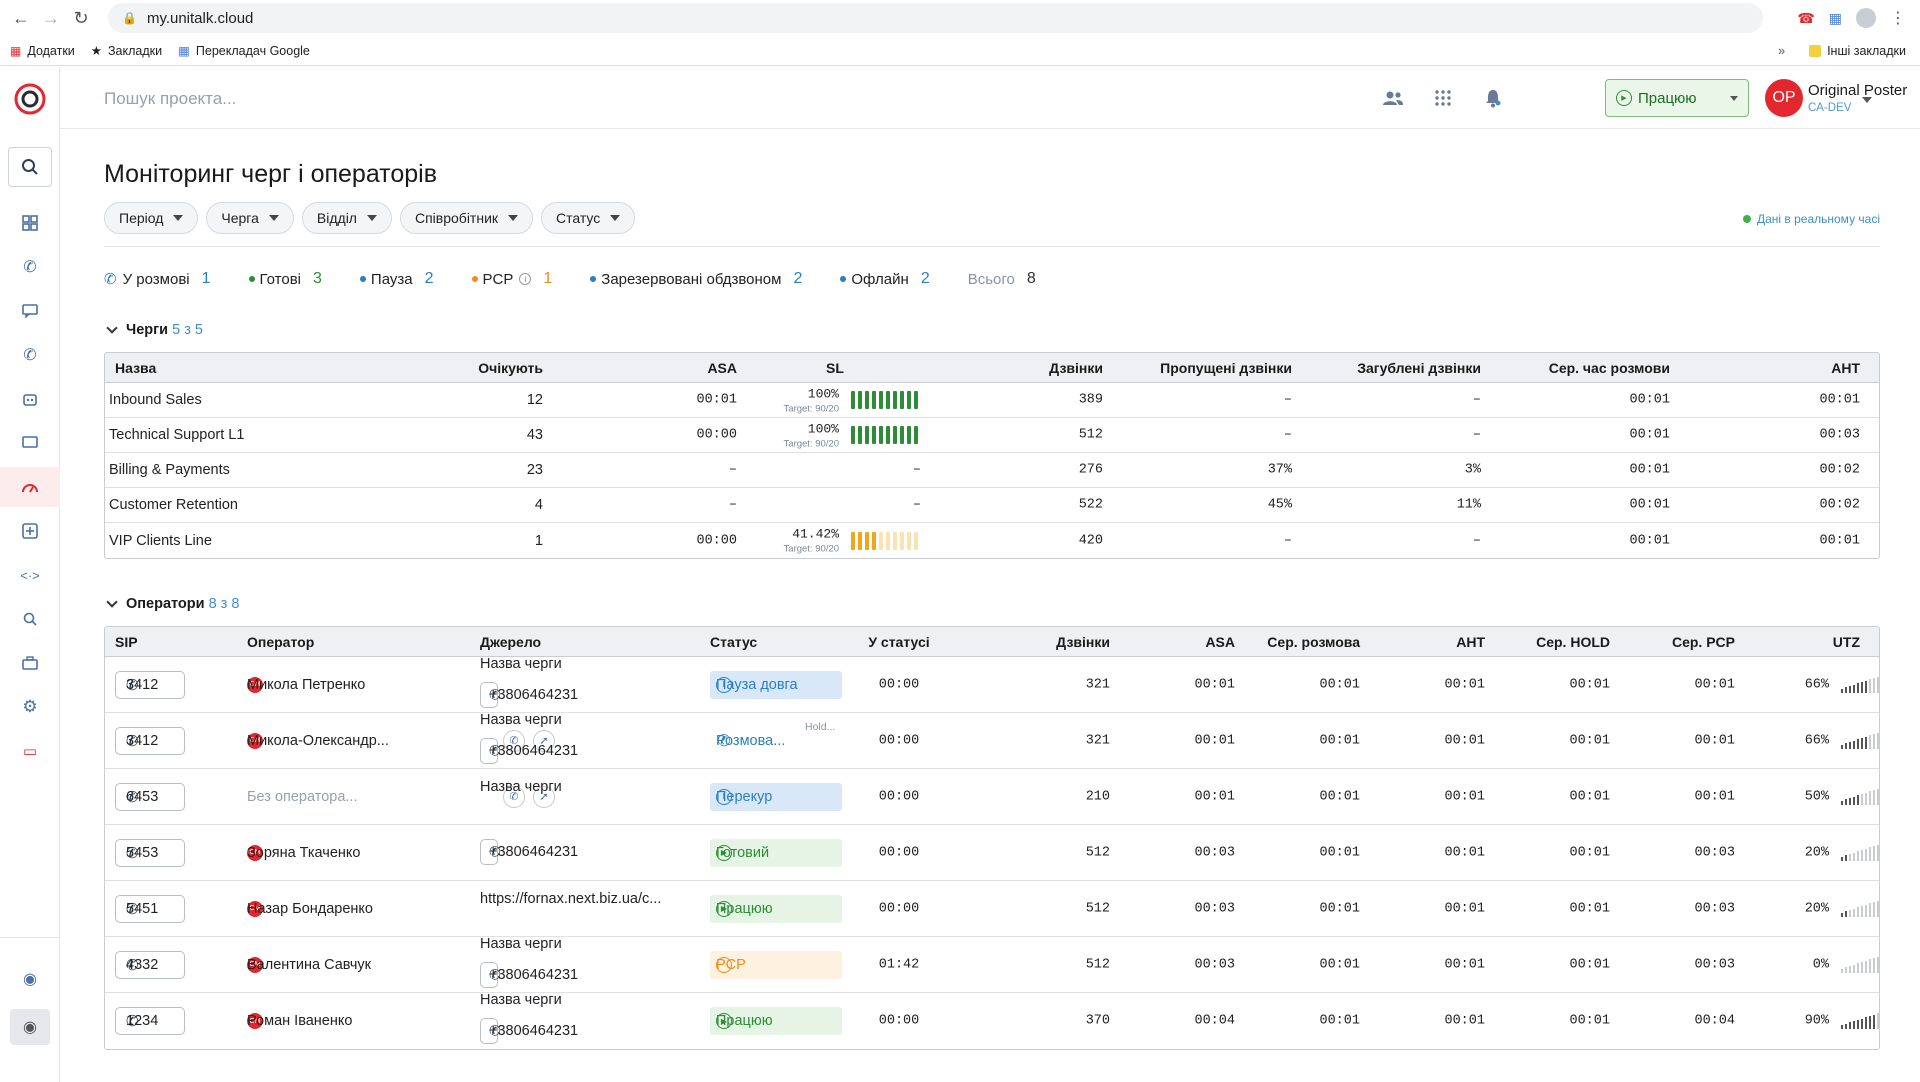 This screenshot has width=1920, height=1082. I want to click on column-header: У статусі, so click(899, 641).